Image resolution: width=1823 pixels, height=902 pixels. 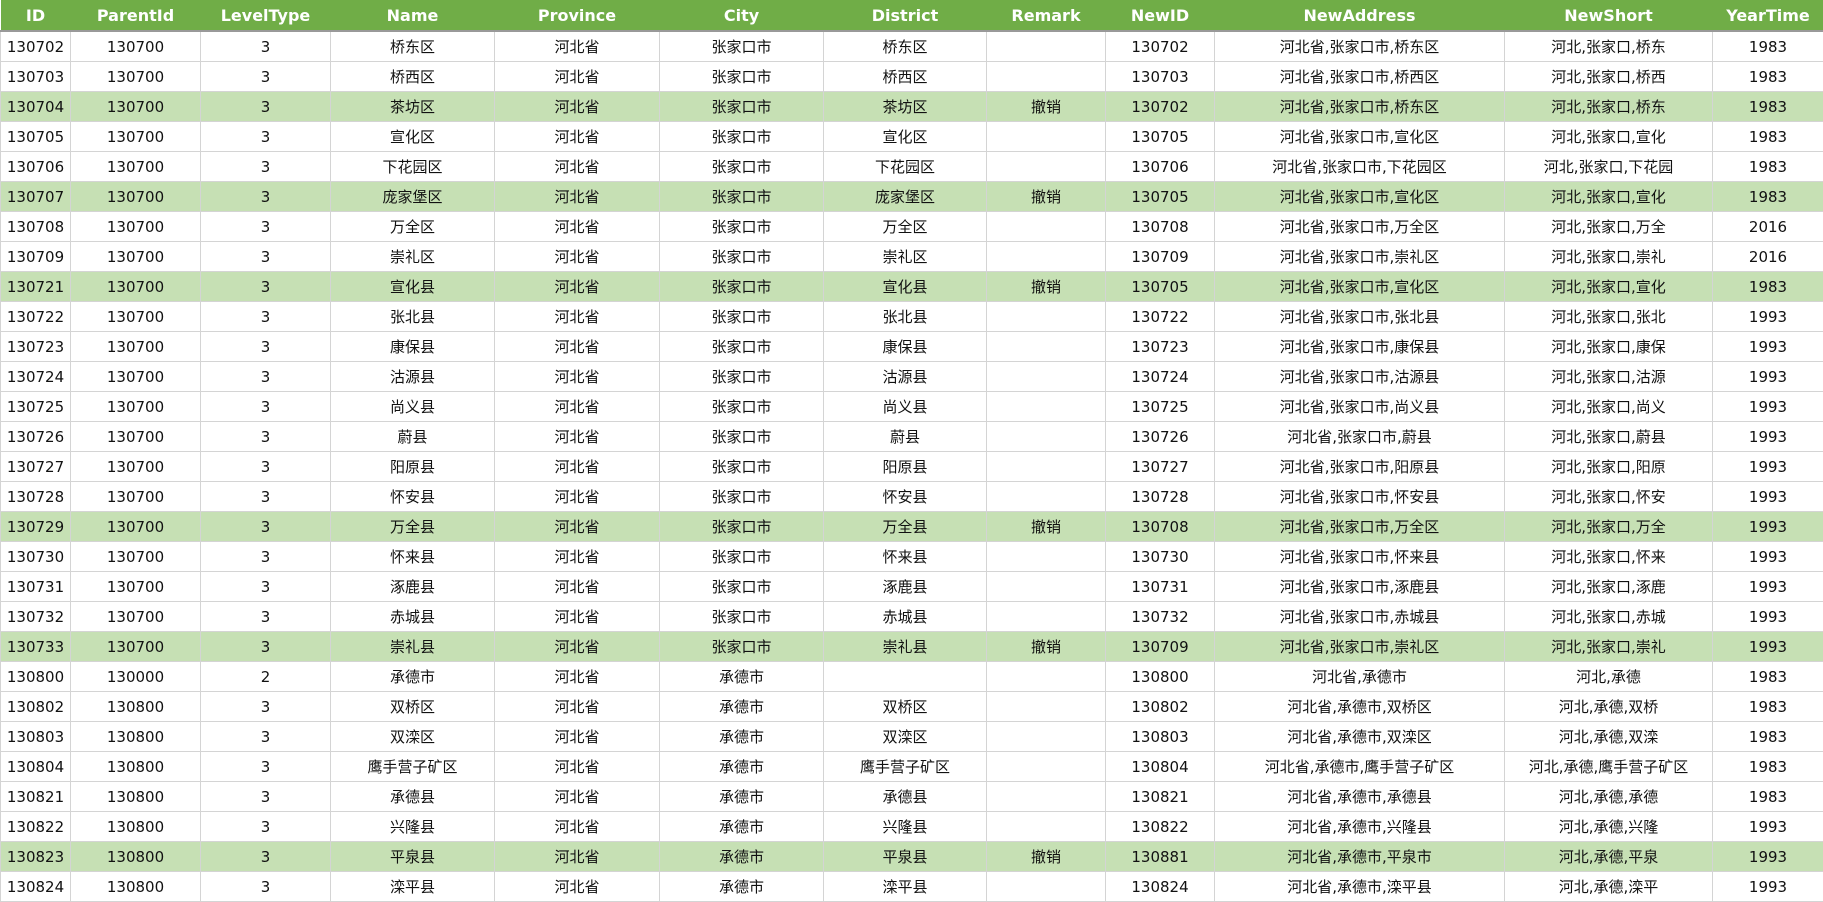 I want to click on cell-newid: 130703, so click(x=1160, y=77).